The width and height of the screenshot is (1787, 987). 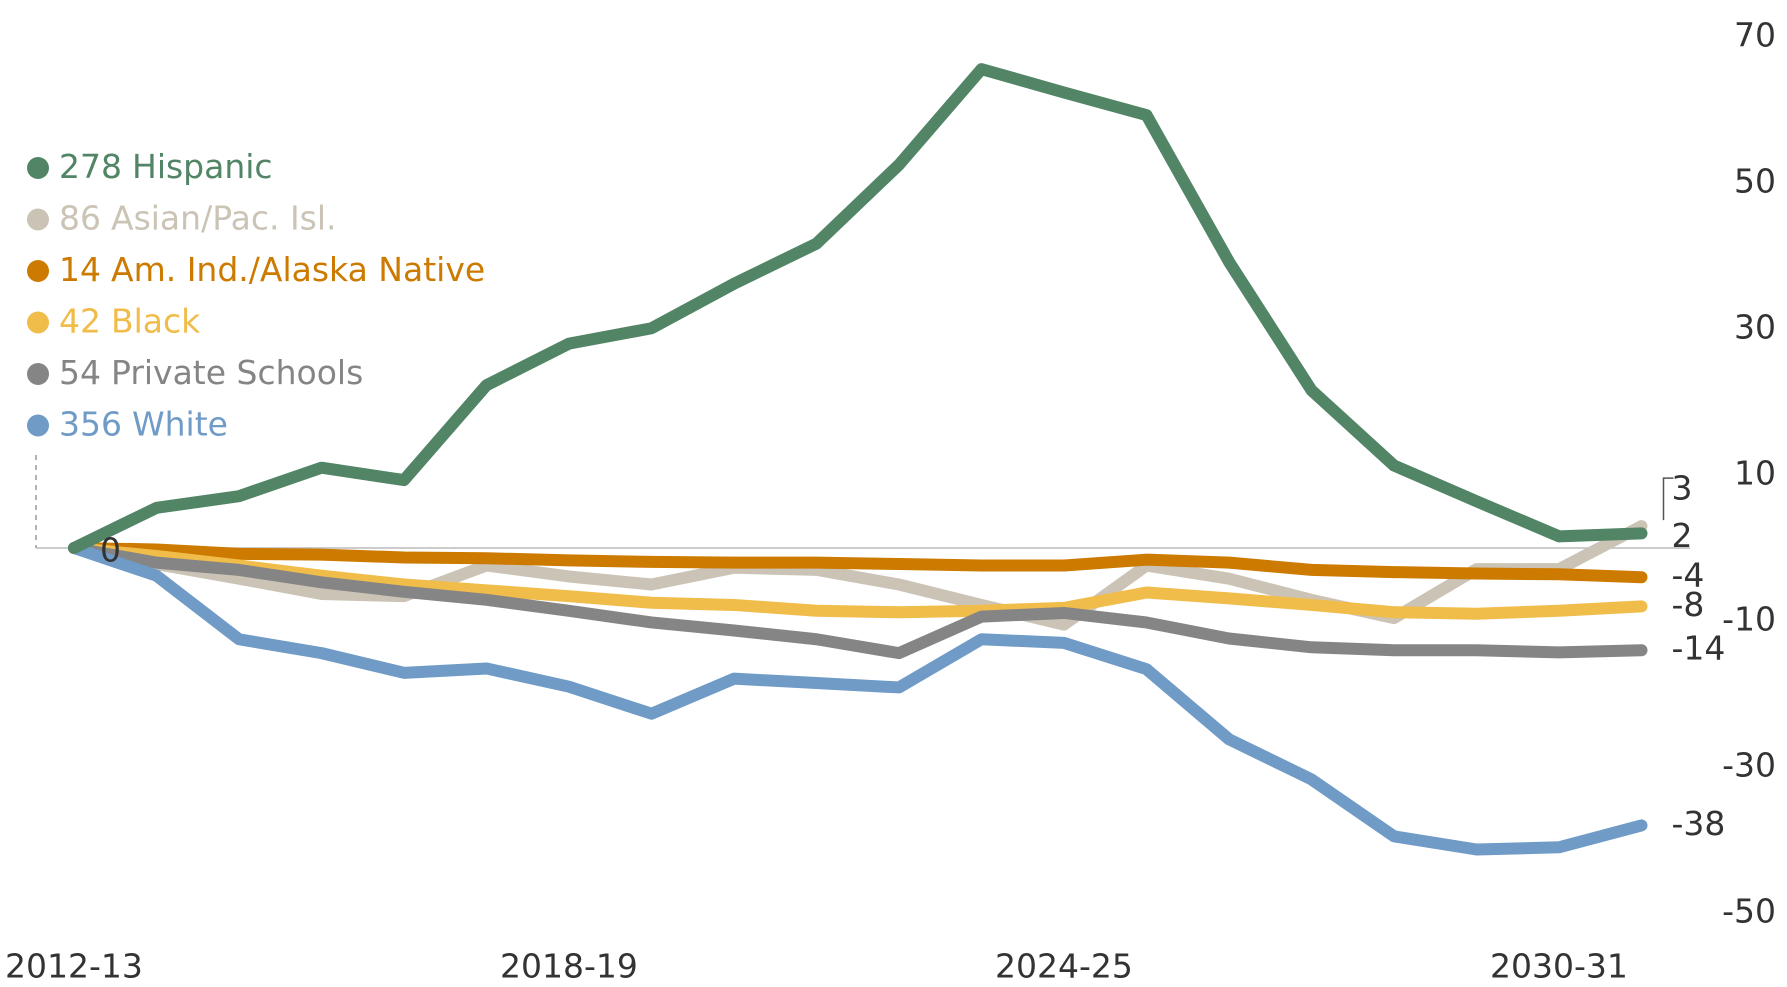 I want to click on y-tick-label: 30, so click(x=1755, y=327).